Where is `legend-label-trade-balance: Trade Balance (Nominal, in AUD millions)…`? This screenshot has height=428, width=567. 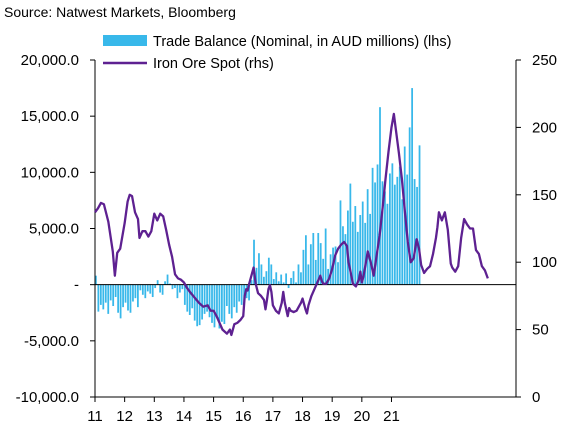 legend-label-trade-balance: Trade Balance (Nominal, in AUD millions)… is located at coordinates (302, 42).